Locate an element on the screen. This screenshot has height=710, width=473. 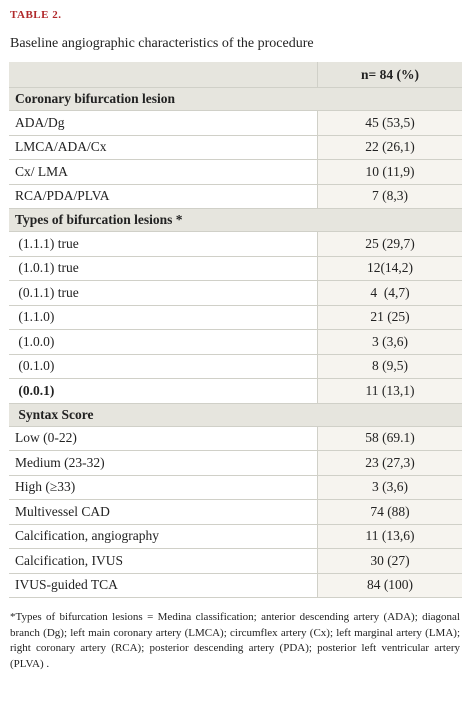
row-value: 22 (26,1) is located at coordinates (389, 147).